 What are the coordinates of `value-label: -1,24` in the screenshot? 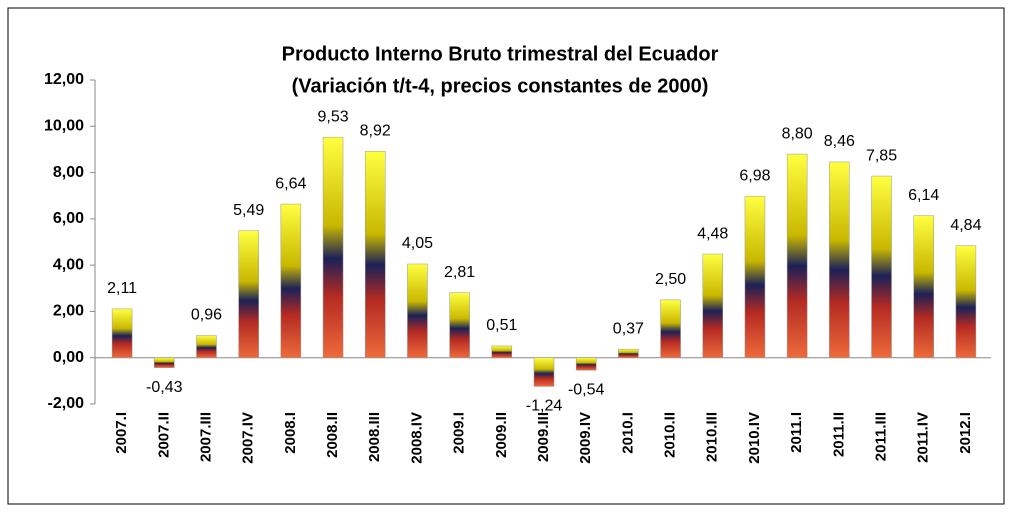 It's located at (544, 406).